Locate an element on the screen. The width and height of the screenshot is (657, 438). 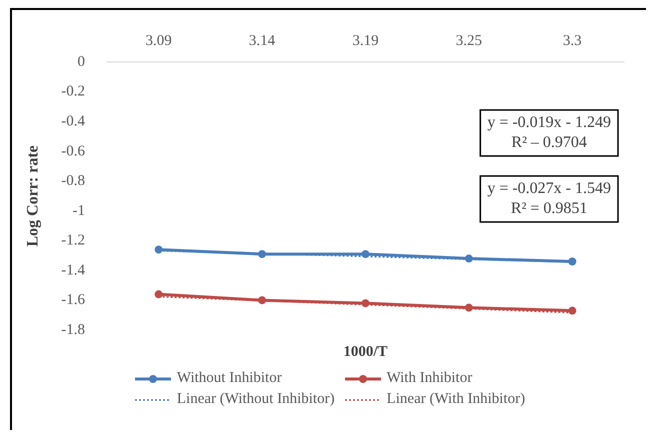
x-tick-label: 3.25 is located at coordinates (469, 40).